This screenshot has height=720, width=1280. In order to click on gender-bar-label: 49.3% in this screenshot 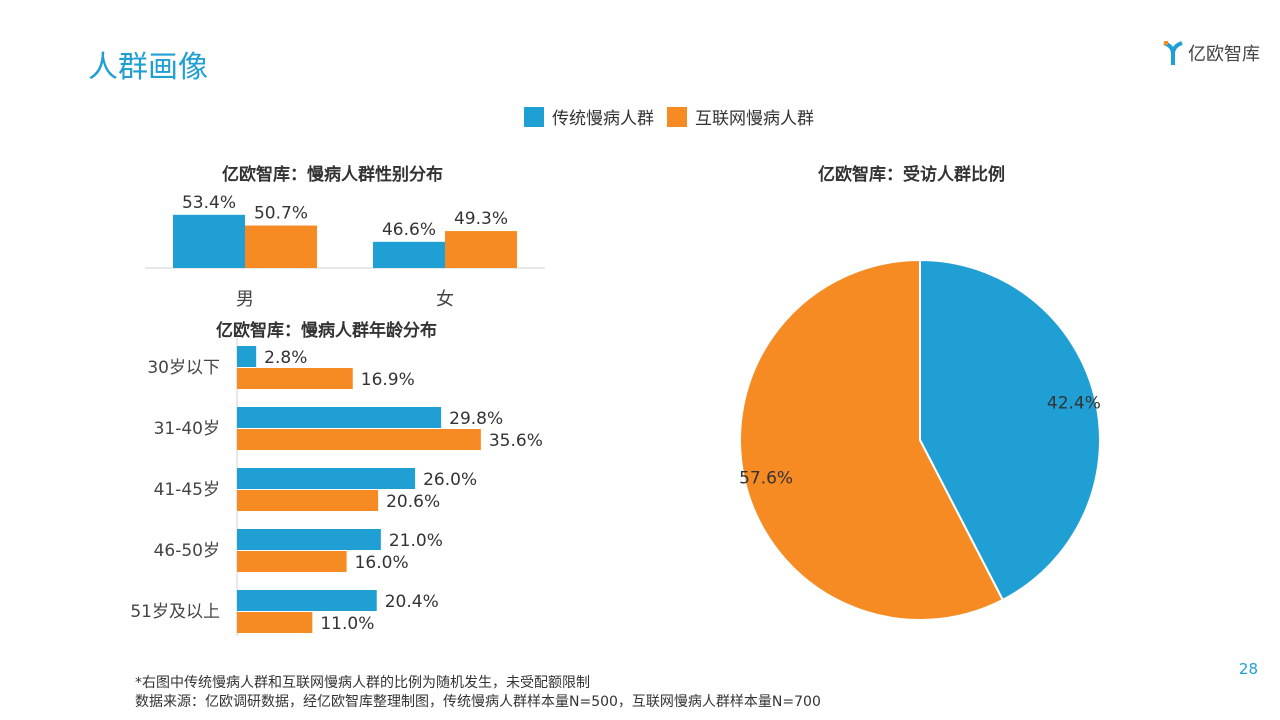, I will do `click(481, 219)`.